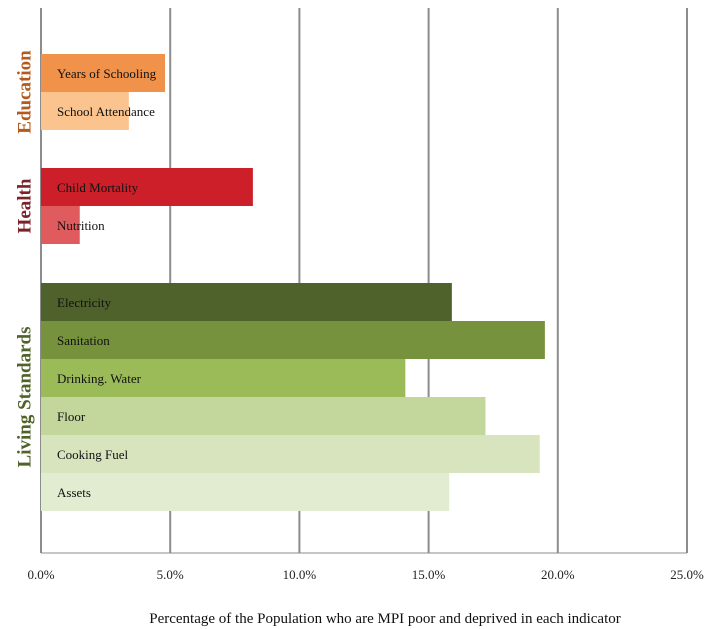 The image size is (707, 629). Describe the element at coordinates (687, 574) in the screenshot. I see `x-tick-label: 25.0%` at that location.